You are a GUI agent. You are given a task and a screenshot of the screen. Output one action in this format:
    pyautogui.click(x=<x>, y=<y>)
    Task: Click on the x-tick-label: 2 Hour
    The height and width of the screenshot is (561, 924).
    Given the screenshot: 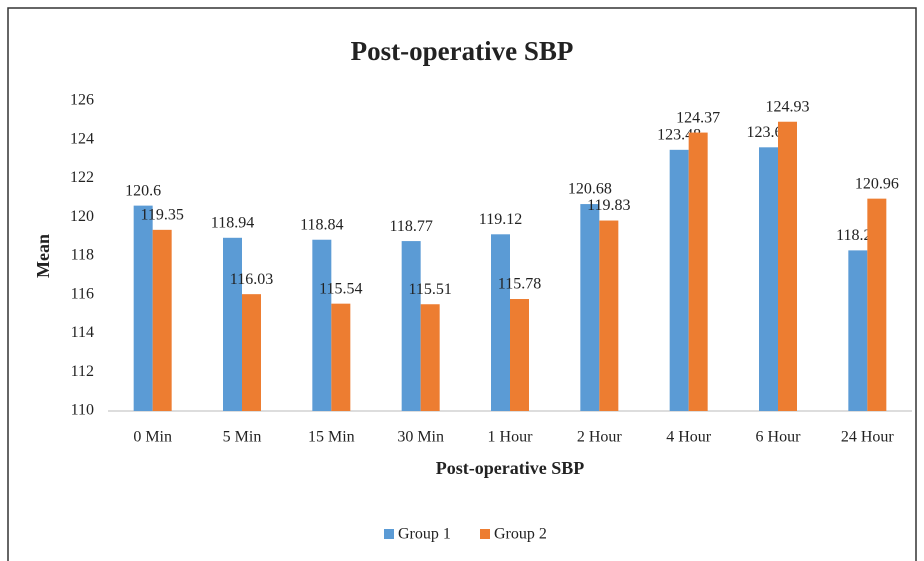 What is the action you would take?
    pyautogui.click(x=600, y=437)
    